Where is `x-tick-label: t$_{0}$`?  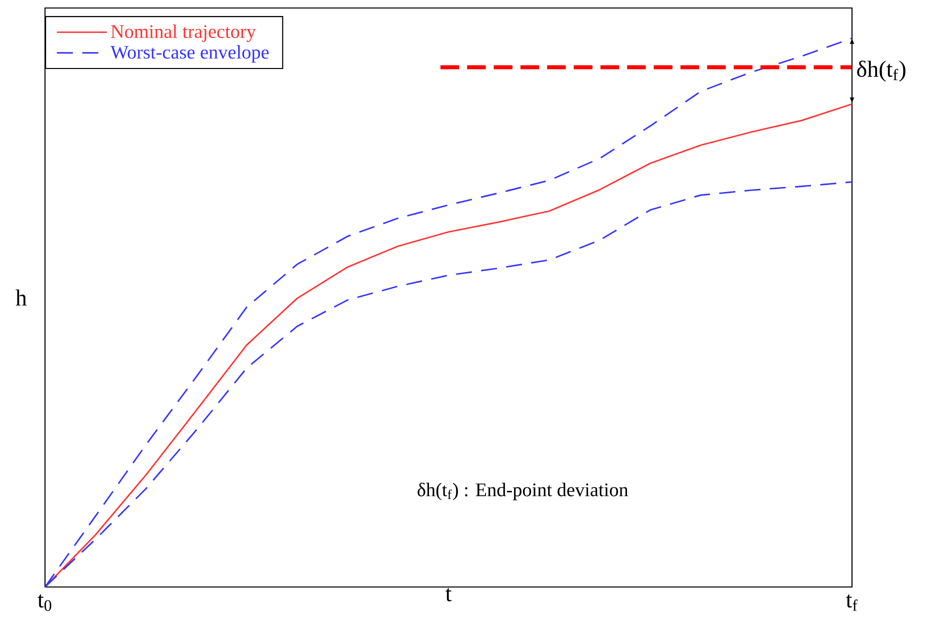 x-tick-label: t$_{0}$ is located at coordinates (45, 602).